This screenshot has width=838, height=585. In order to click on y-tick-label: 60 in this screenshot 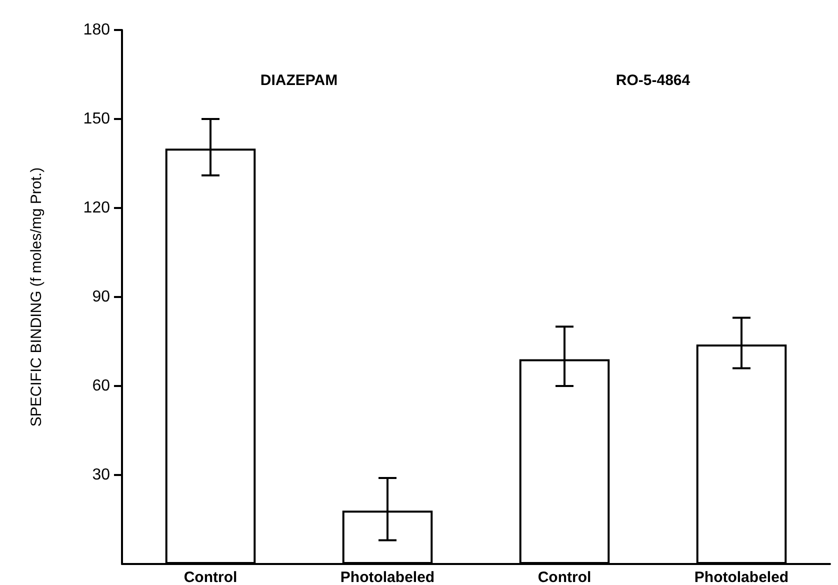, I will do `click(101, 386)`.